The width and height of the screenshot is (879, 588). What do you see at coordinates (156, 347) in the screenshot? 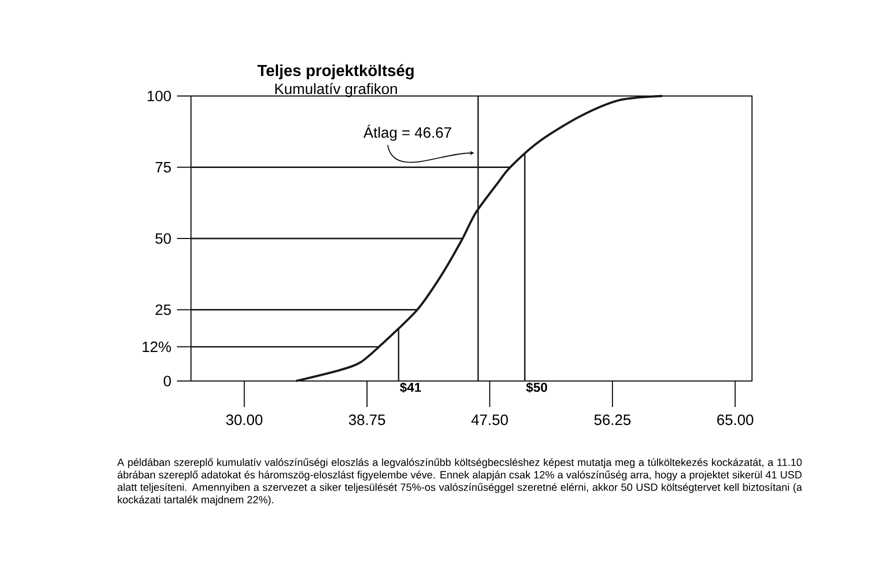
I see `y-tick-label: 12%` at bounding box center [156, 347].